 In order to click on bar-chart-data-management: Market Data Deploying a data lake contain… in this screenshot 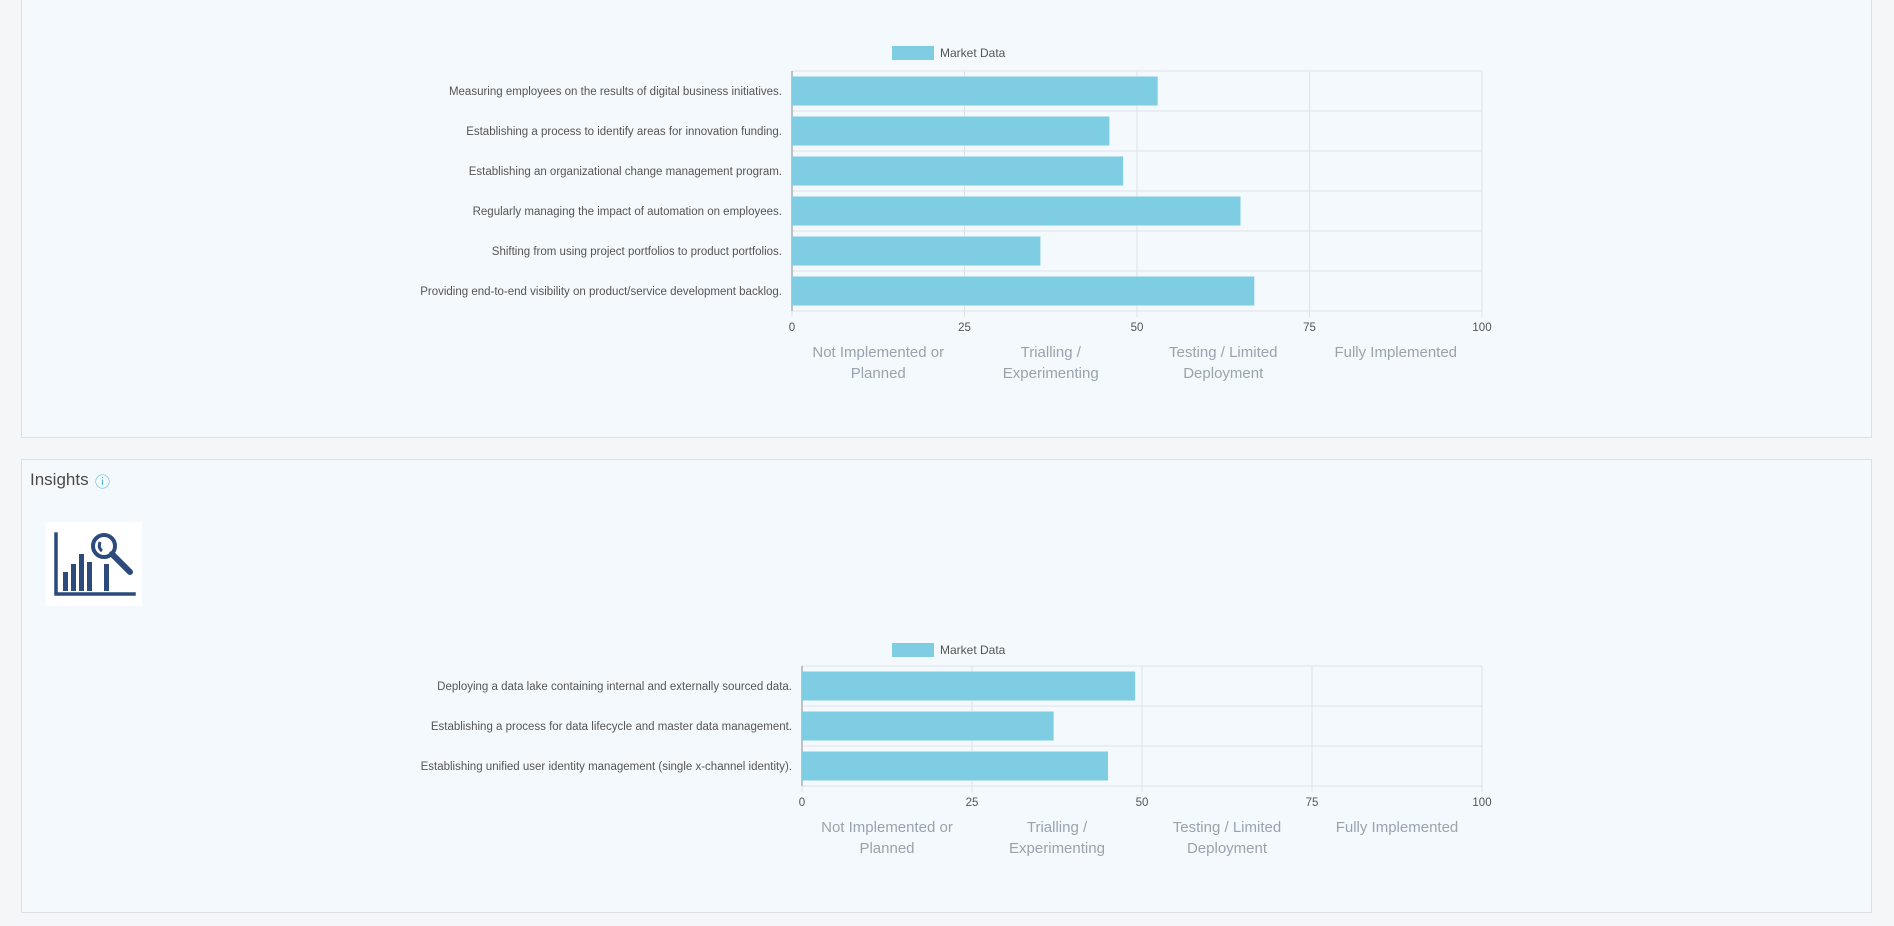, I will do `click(956, 726)`.